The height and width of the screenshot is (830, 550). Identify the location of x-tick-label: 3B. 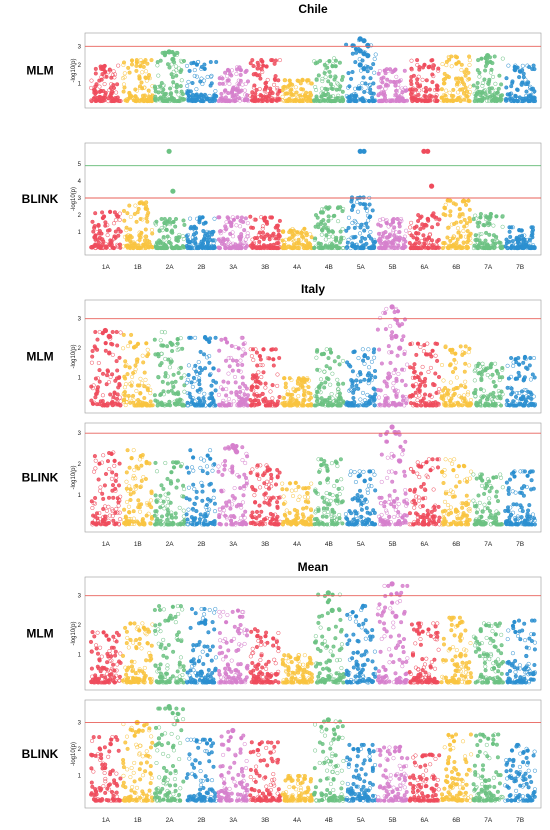
(265, 267).